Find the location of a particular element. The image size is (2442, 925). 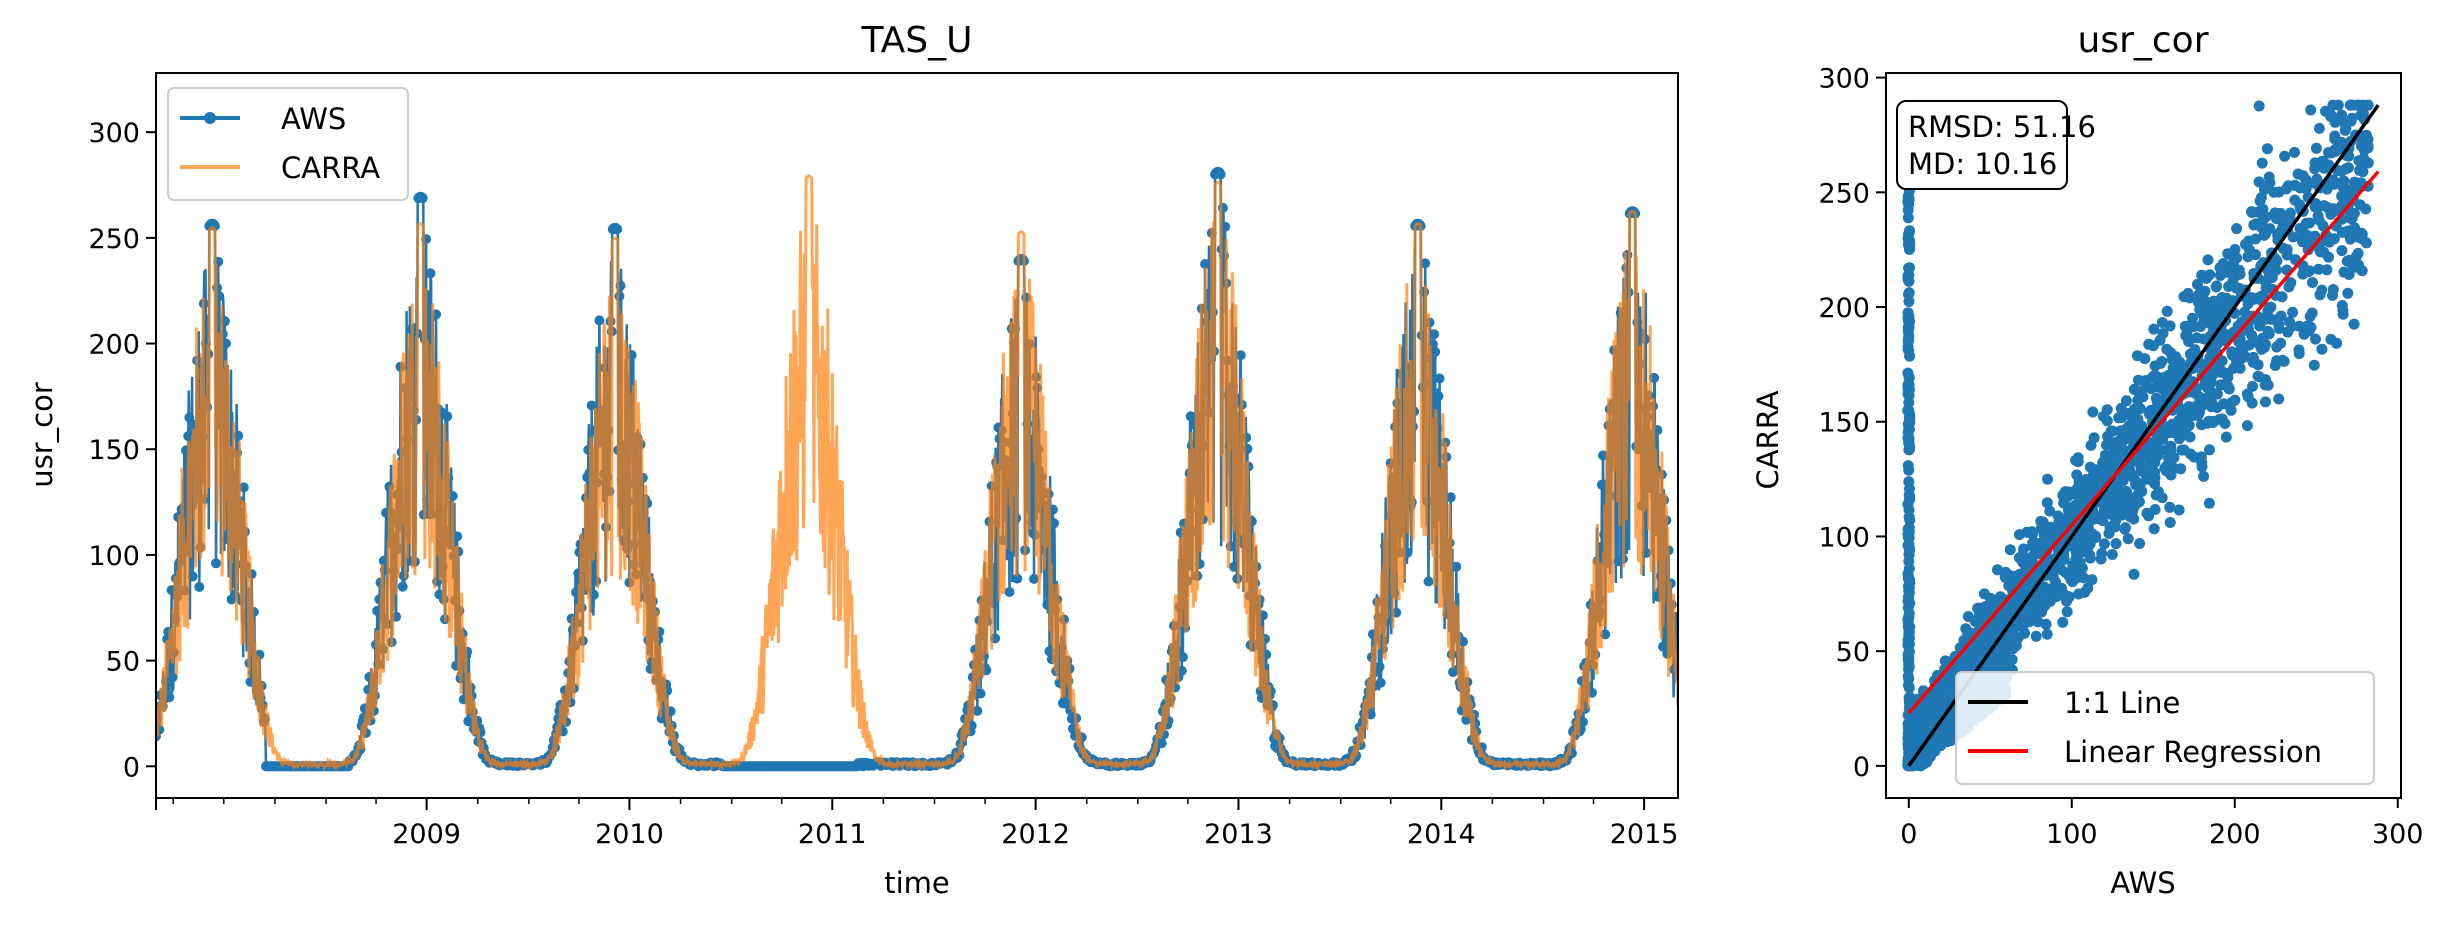

timeseries-y-tick-label: 200 is located at coordinates (114, 345).